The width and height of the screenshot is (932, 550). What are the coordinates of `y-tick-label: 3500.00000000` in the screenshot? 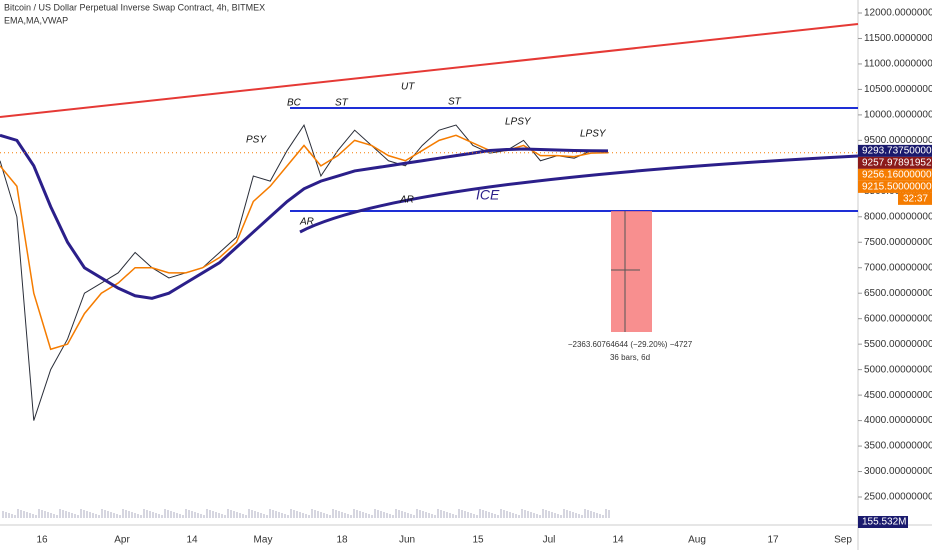 It's located at (898, 446).